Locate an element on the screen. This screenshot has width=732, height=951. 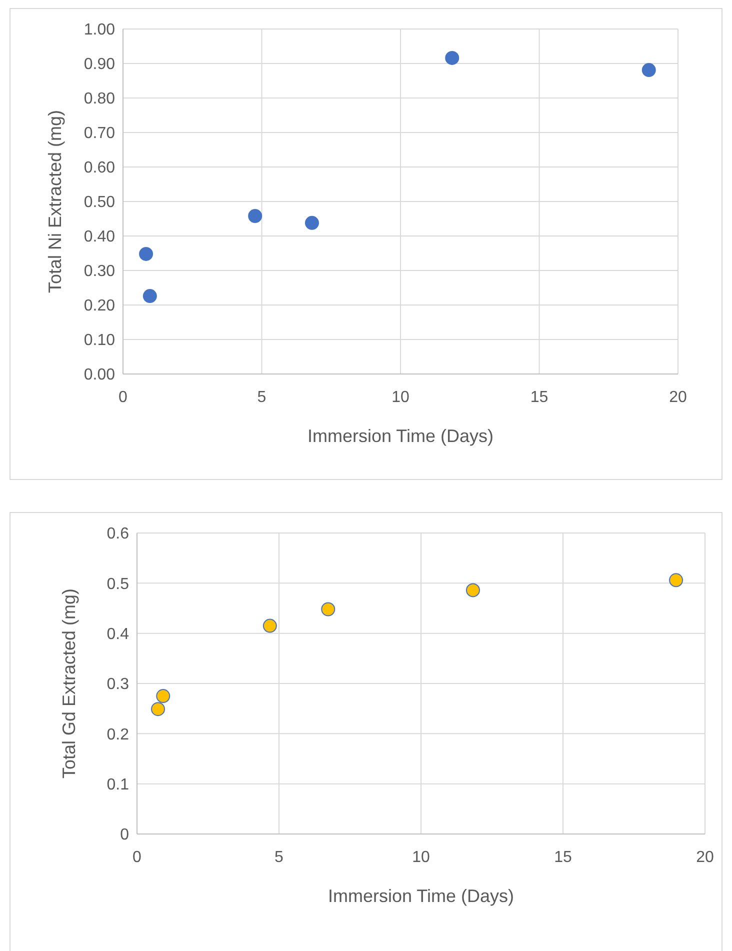
y-tick-label: 0.3 is located at coordinates (118, 685).